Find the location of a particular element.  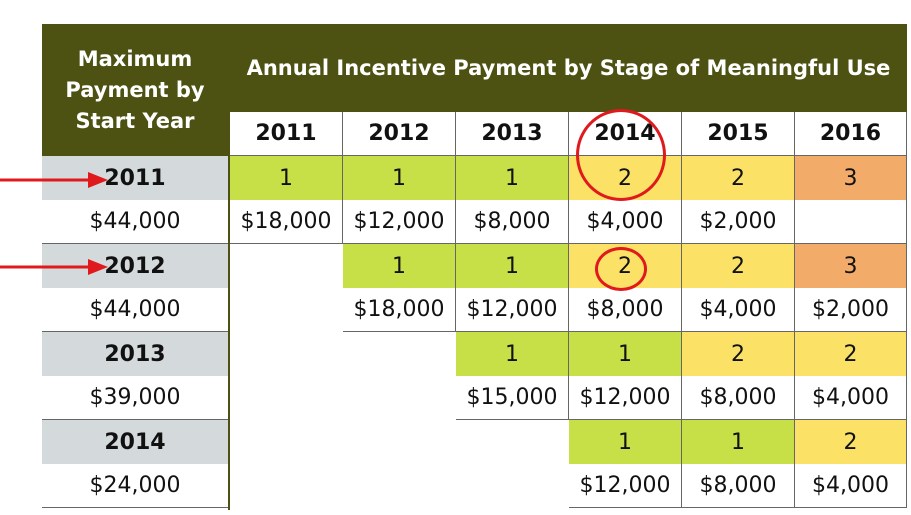

corner-header: Maximum Payment by Start Year is located at coordinates (135, 90).